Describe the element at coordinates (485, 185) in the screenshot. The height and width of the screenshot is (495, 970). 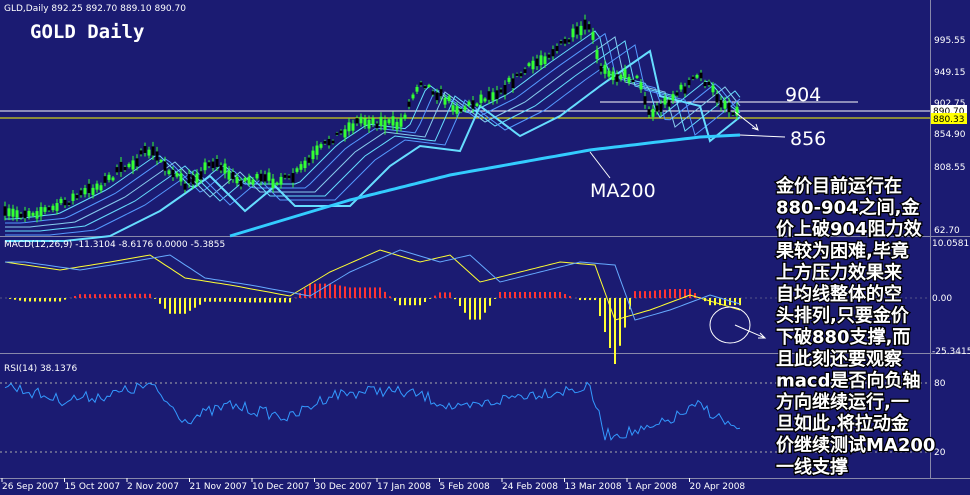
I see `ma200` at that location.